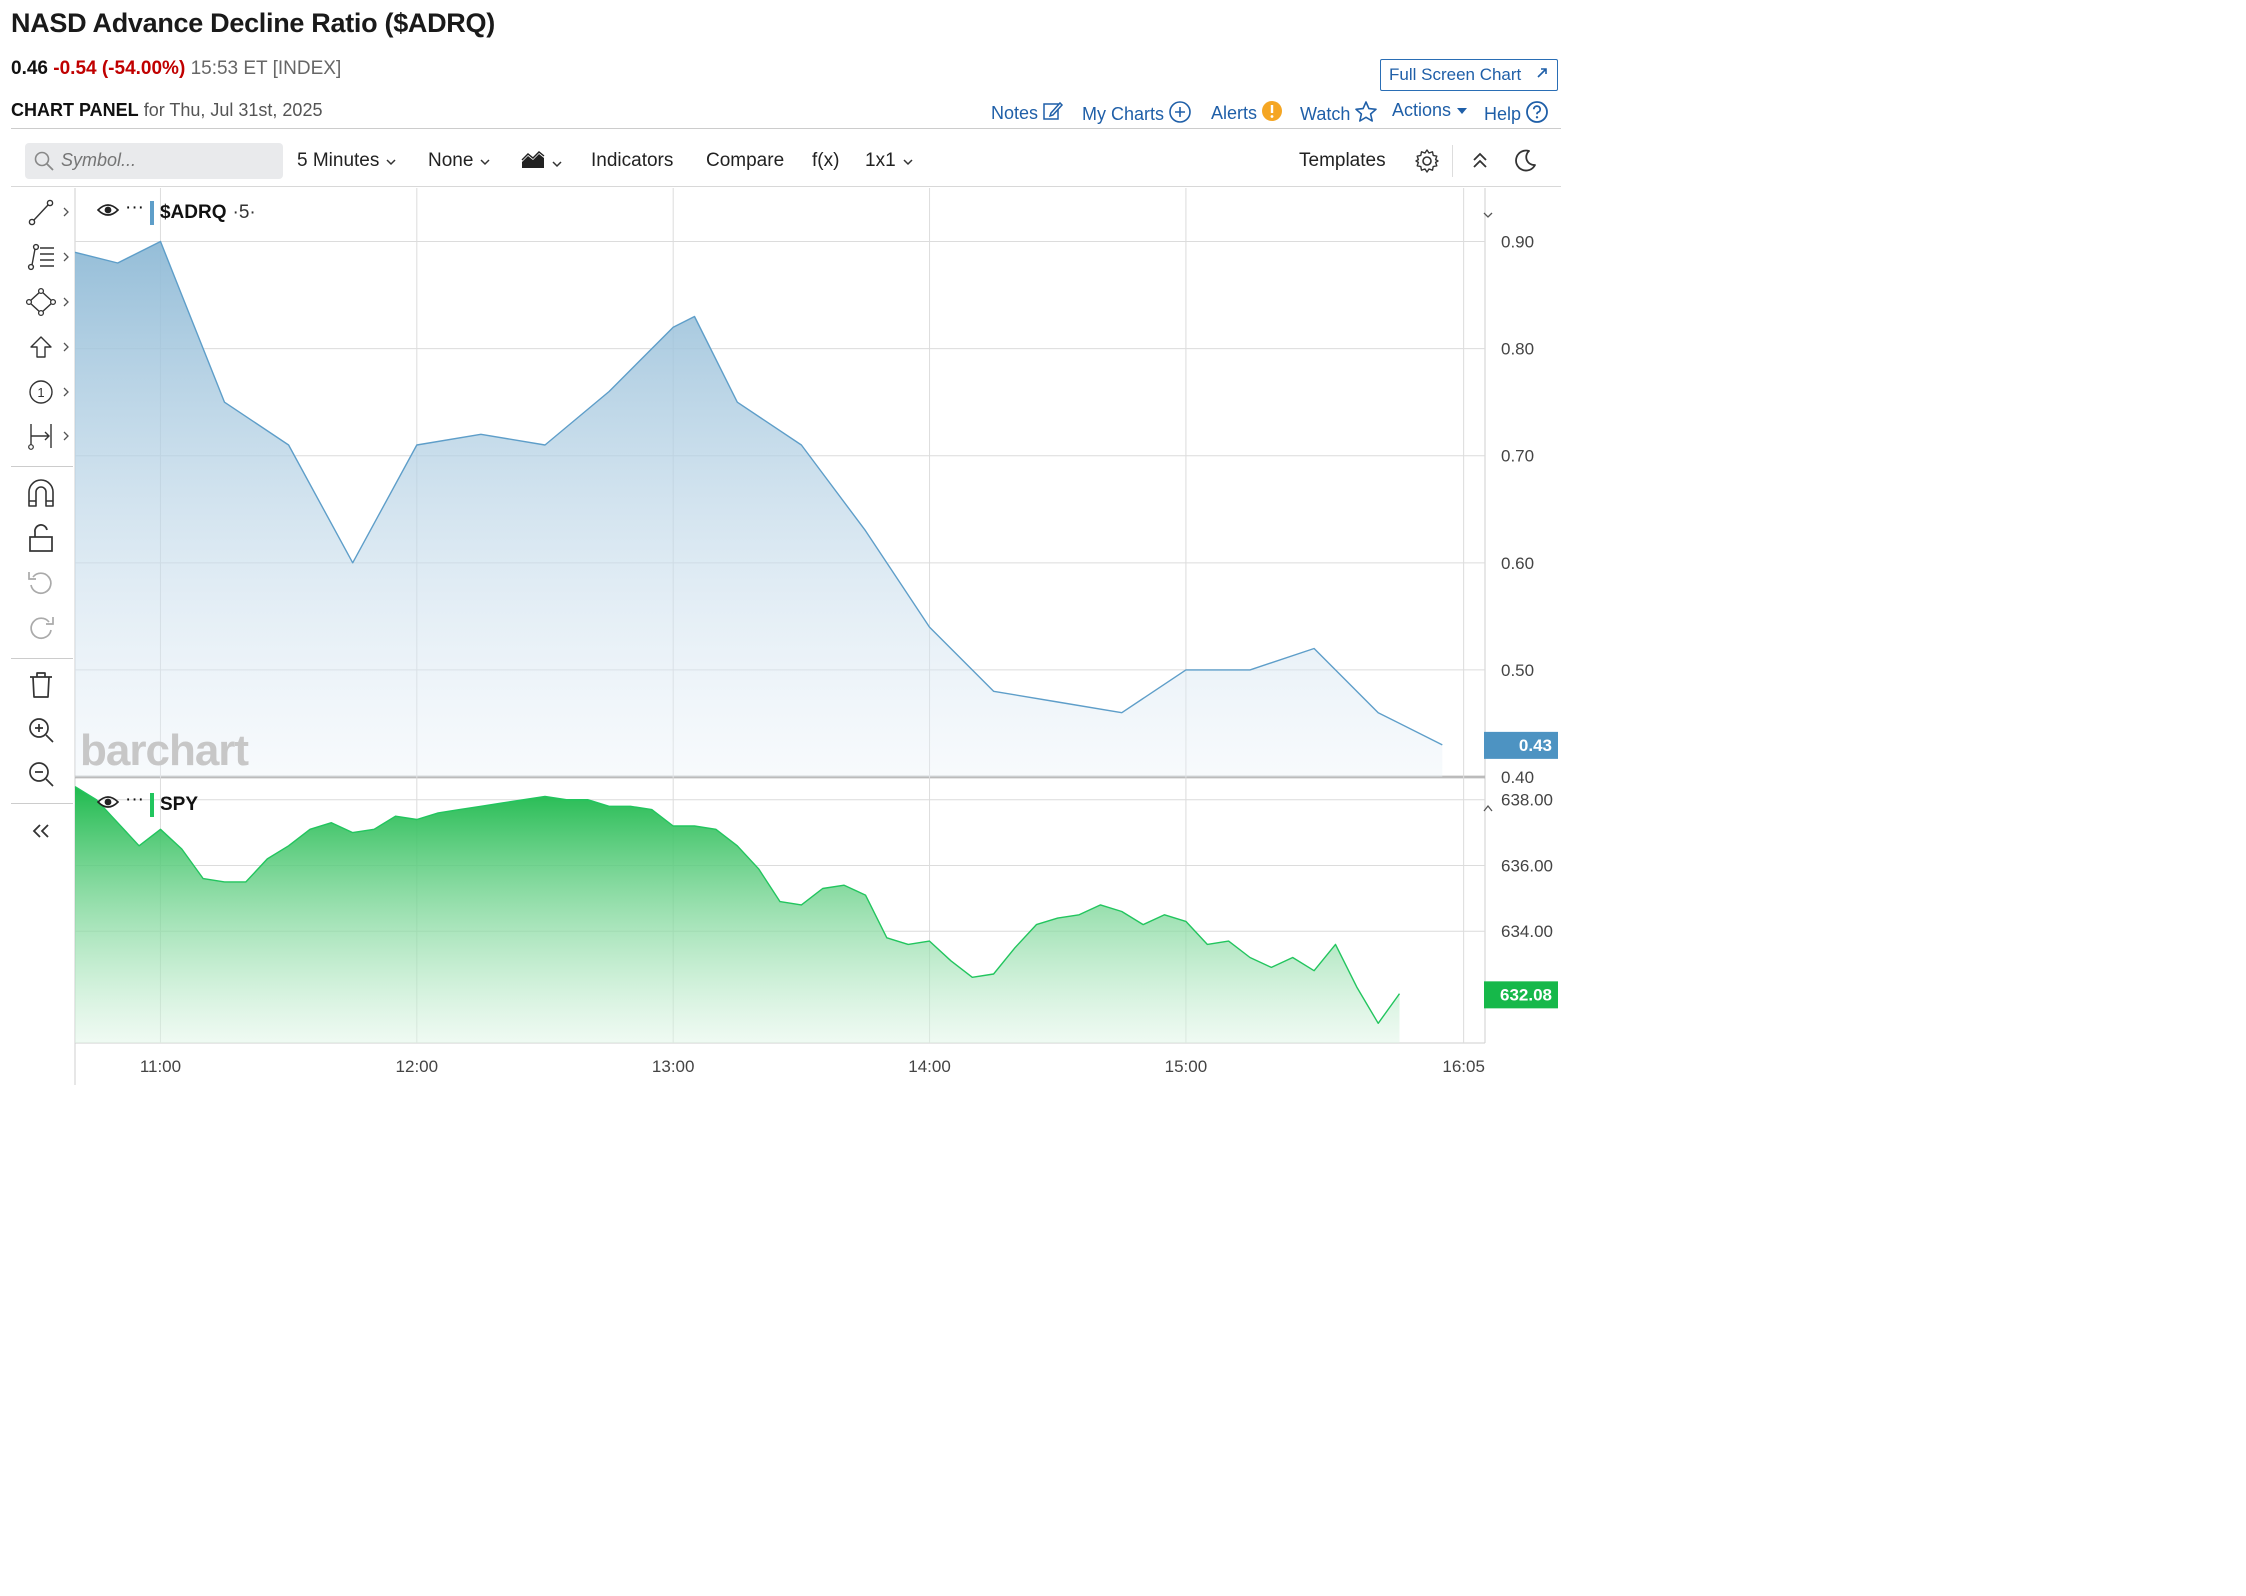  I want to click on adrq-color-bar, so click(151, 213).